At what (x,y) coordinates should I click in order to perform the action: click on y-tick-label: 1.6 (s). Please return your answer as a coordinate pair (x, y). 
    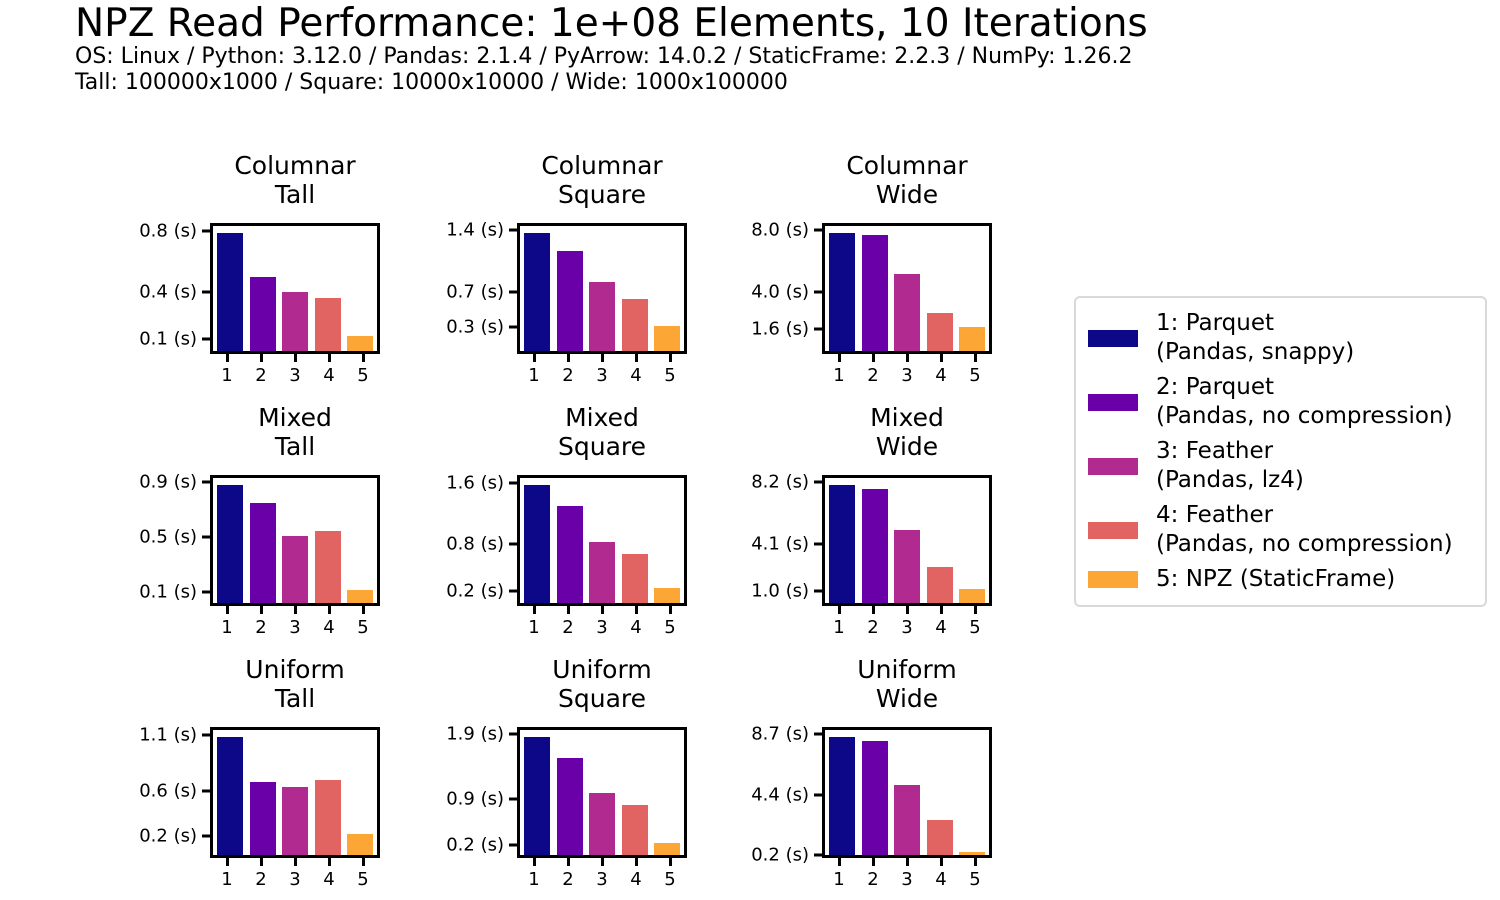
    Looking at the image, I should click on (780, 329).